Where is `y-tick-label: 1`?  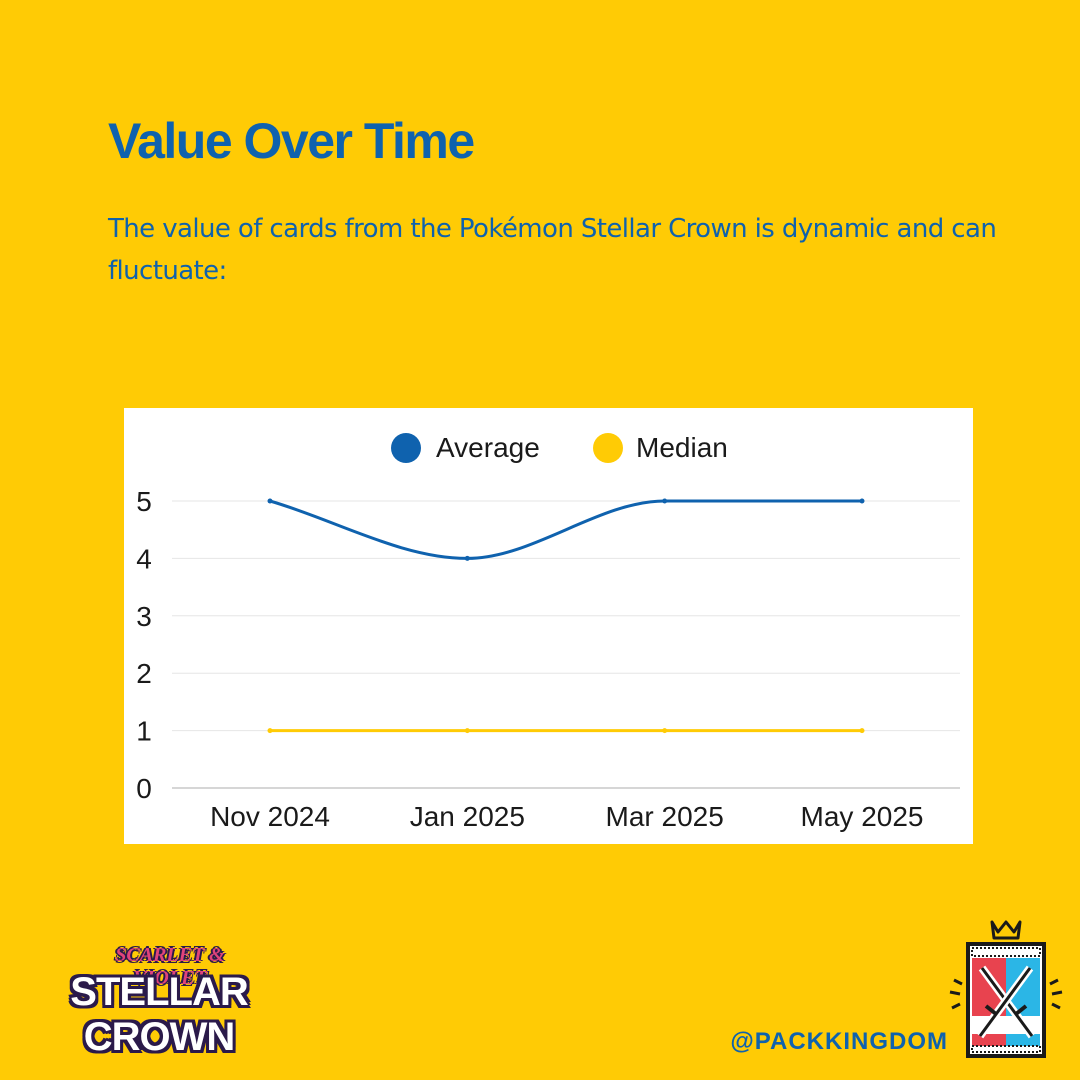
y-tick-label: 1 is located at coordinates (144, 731).